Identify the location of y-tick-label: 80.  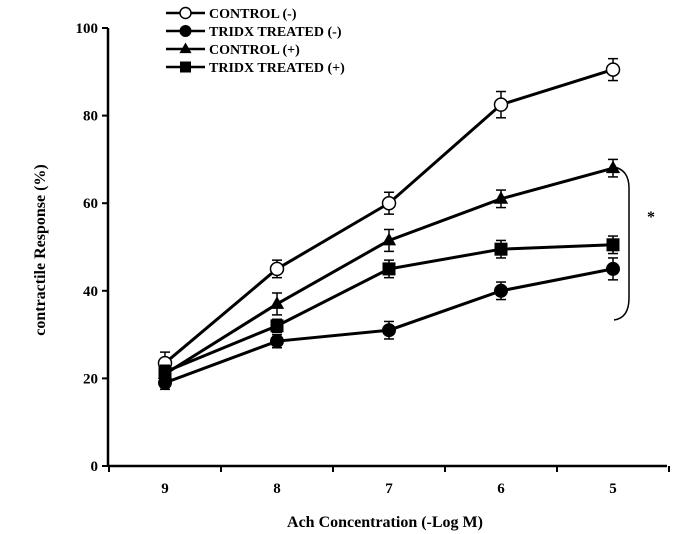
(90, 117).